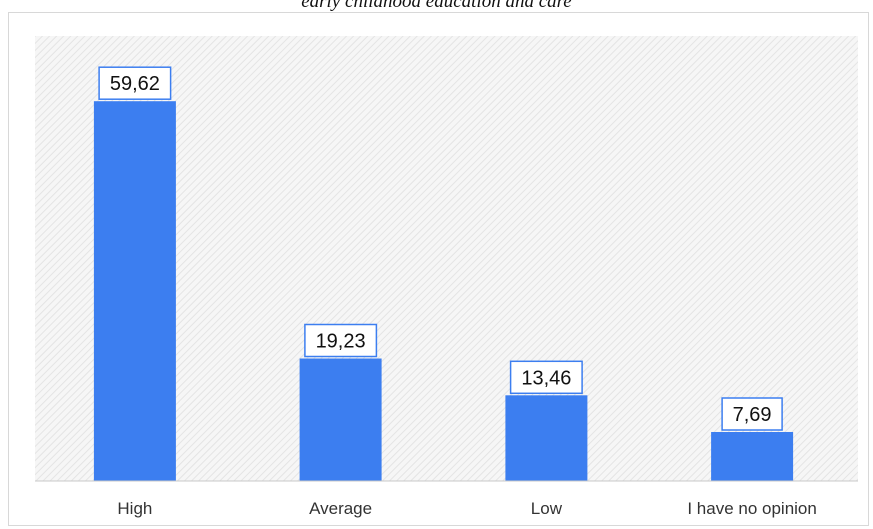  I want to click on x-tick-label: I have no opinion, so click(752, 508).